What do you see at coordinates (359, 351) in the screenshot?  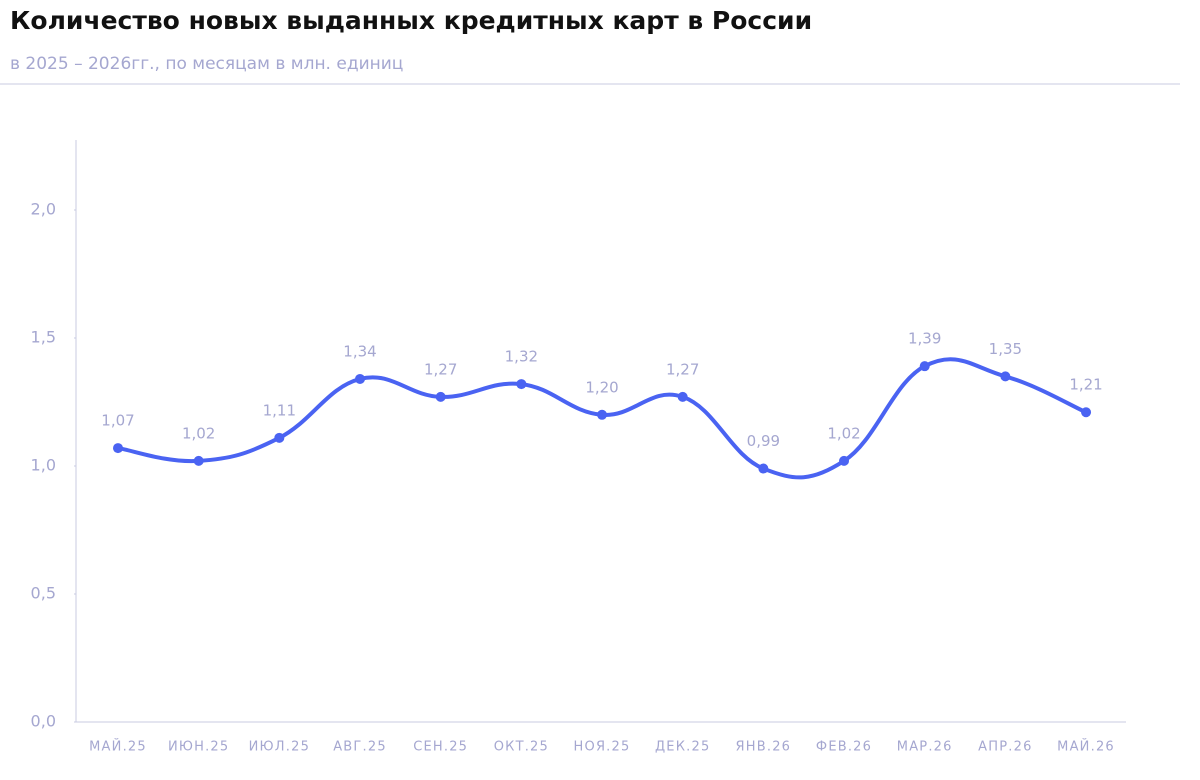 I see `value-label: 1,34` at bounding box center [359, 351].